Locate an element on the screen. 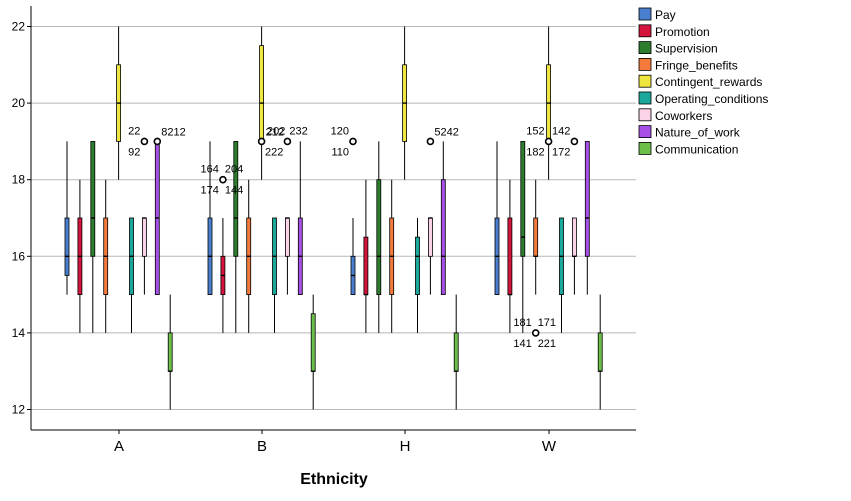 This screenshot has height=501, width=851. box-Contingent_rewards-W is located at coordinates (548, 103).